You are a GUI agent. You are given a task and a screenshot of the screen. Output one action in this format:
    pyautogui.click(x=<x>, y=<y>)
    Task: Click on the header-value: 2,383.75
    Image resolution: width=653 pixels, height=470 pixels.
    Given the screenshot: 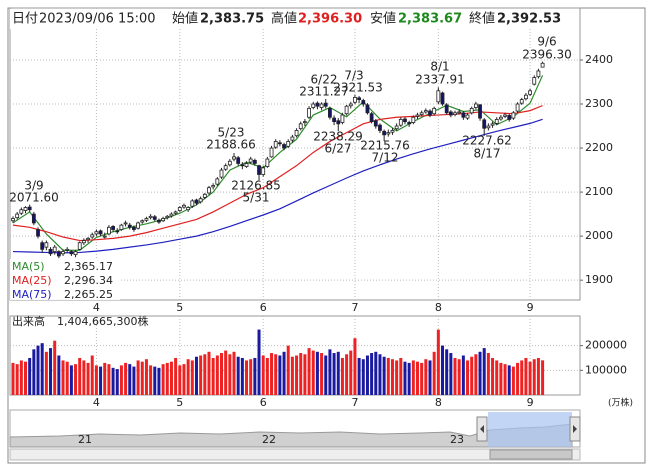 What is the action you would take?
    pyautogui.click(x=232, y=19)
    